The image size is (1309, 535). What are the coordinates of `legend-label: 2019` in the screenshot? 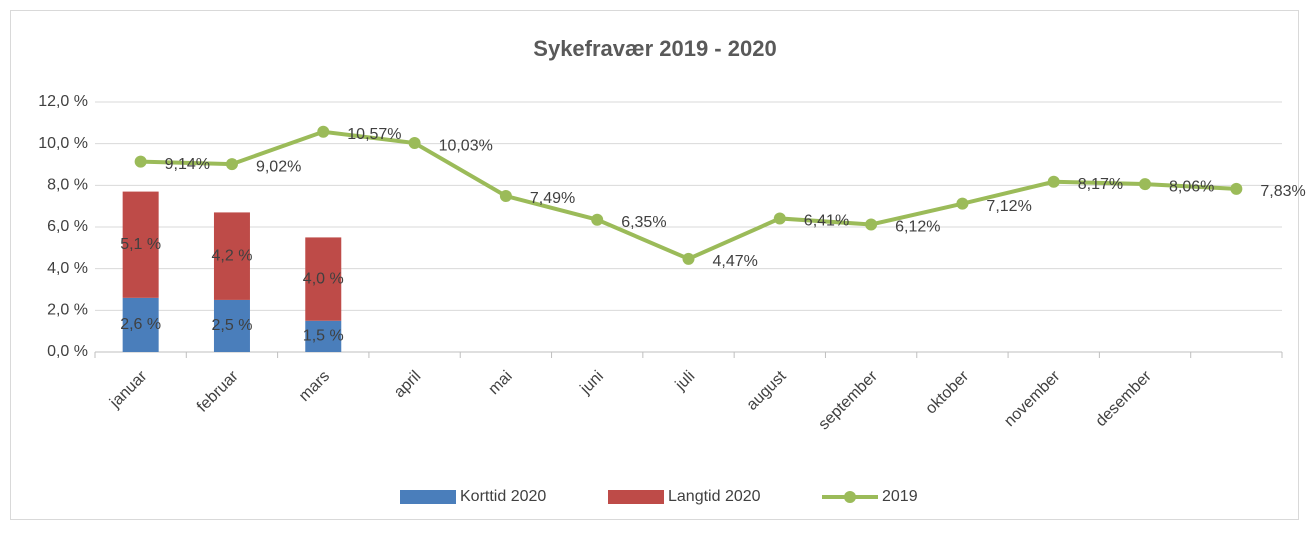 It's located at (900, 496).